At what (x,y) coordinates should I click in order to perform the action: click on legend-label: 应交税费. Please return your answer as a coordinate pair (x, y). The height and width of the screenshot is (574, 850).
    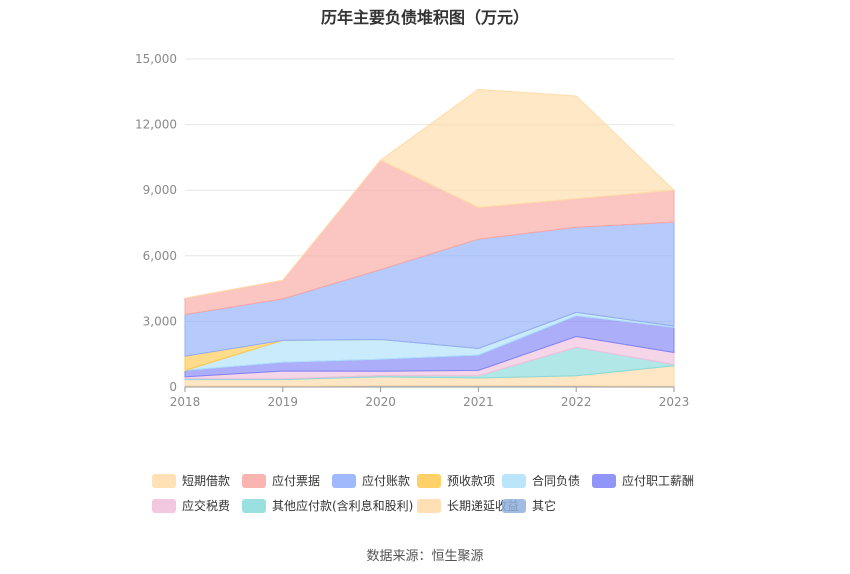
    Looking at the image, I should click on (206, 506).